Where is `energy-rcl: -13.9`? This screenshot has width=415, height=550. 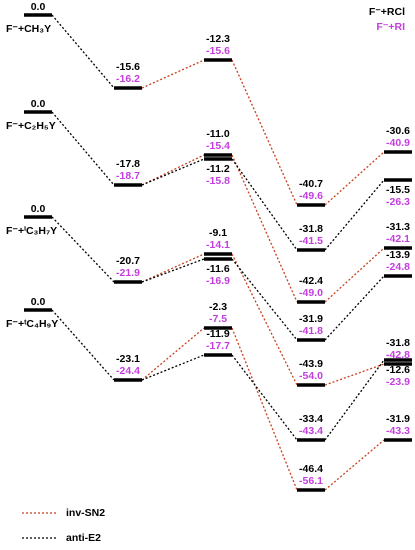 energy-rcl: -13.9 is located at coordinates (398, 255).